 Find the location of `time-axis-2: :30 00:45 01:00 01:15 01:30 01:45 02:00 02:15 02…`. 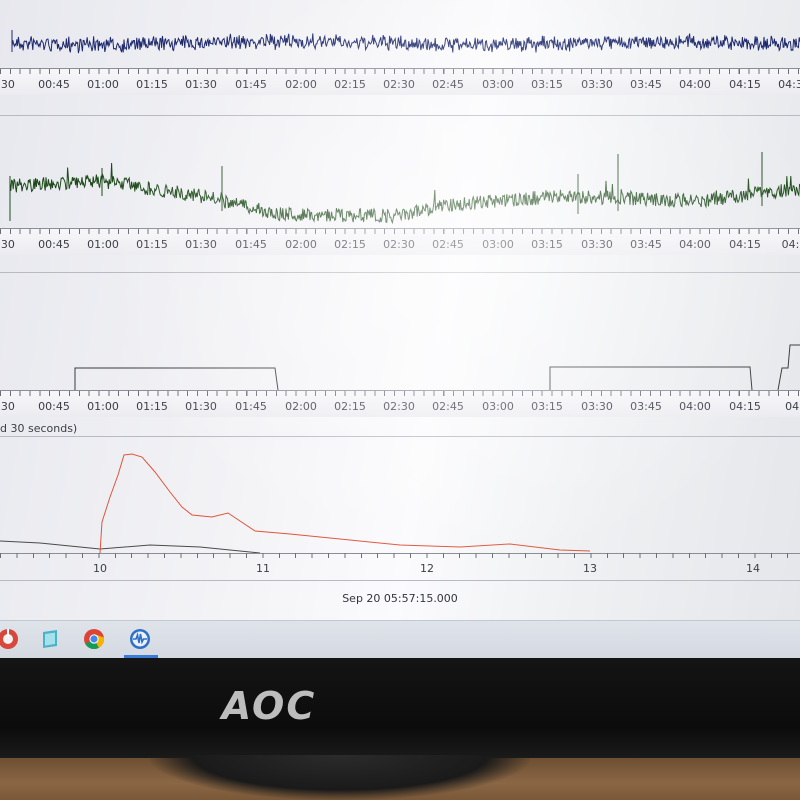

time-axis-2: :30 00:45 01:00 01:15 01:30 01:45 02:00 02:15 02… is located at coordinates (400, 241).